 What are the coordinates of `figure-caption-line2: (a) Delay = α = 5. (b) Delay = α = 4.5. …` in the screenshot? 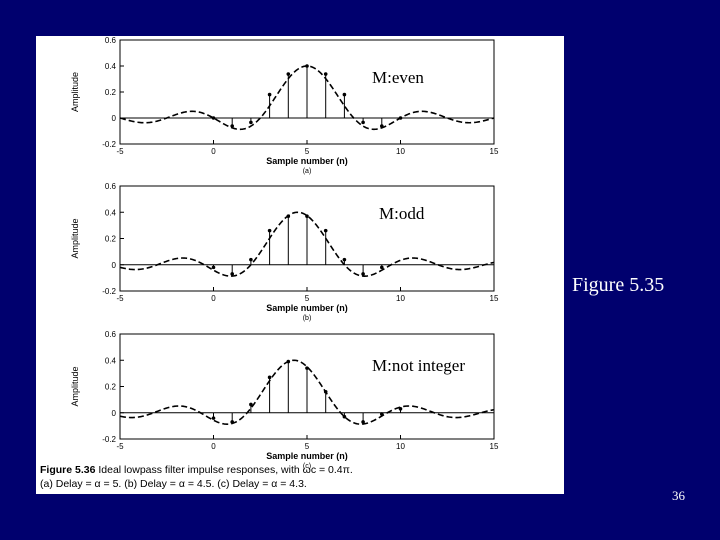 It's located at (173, 484).